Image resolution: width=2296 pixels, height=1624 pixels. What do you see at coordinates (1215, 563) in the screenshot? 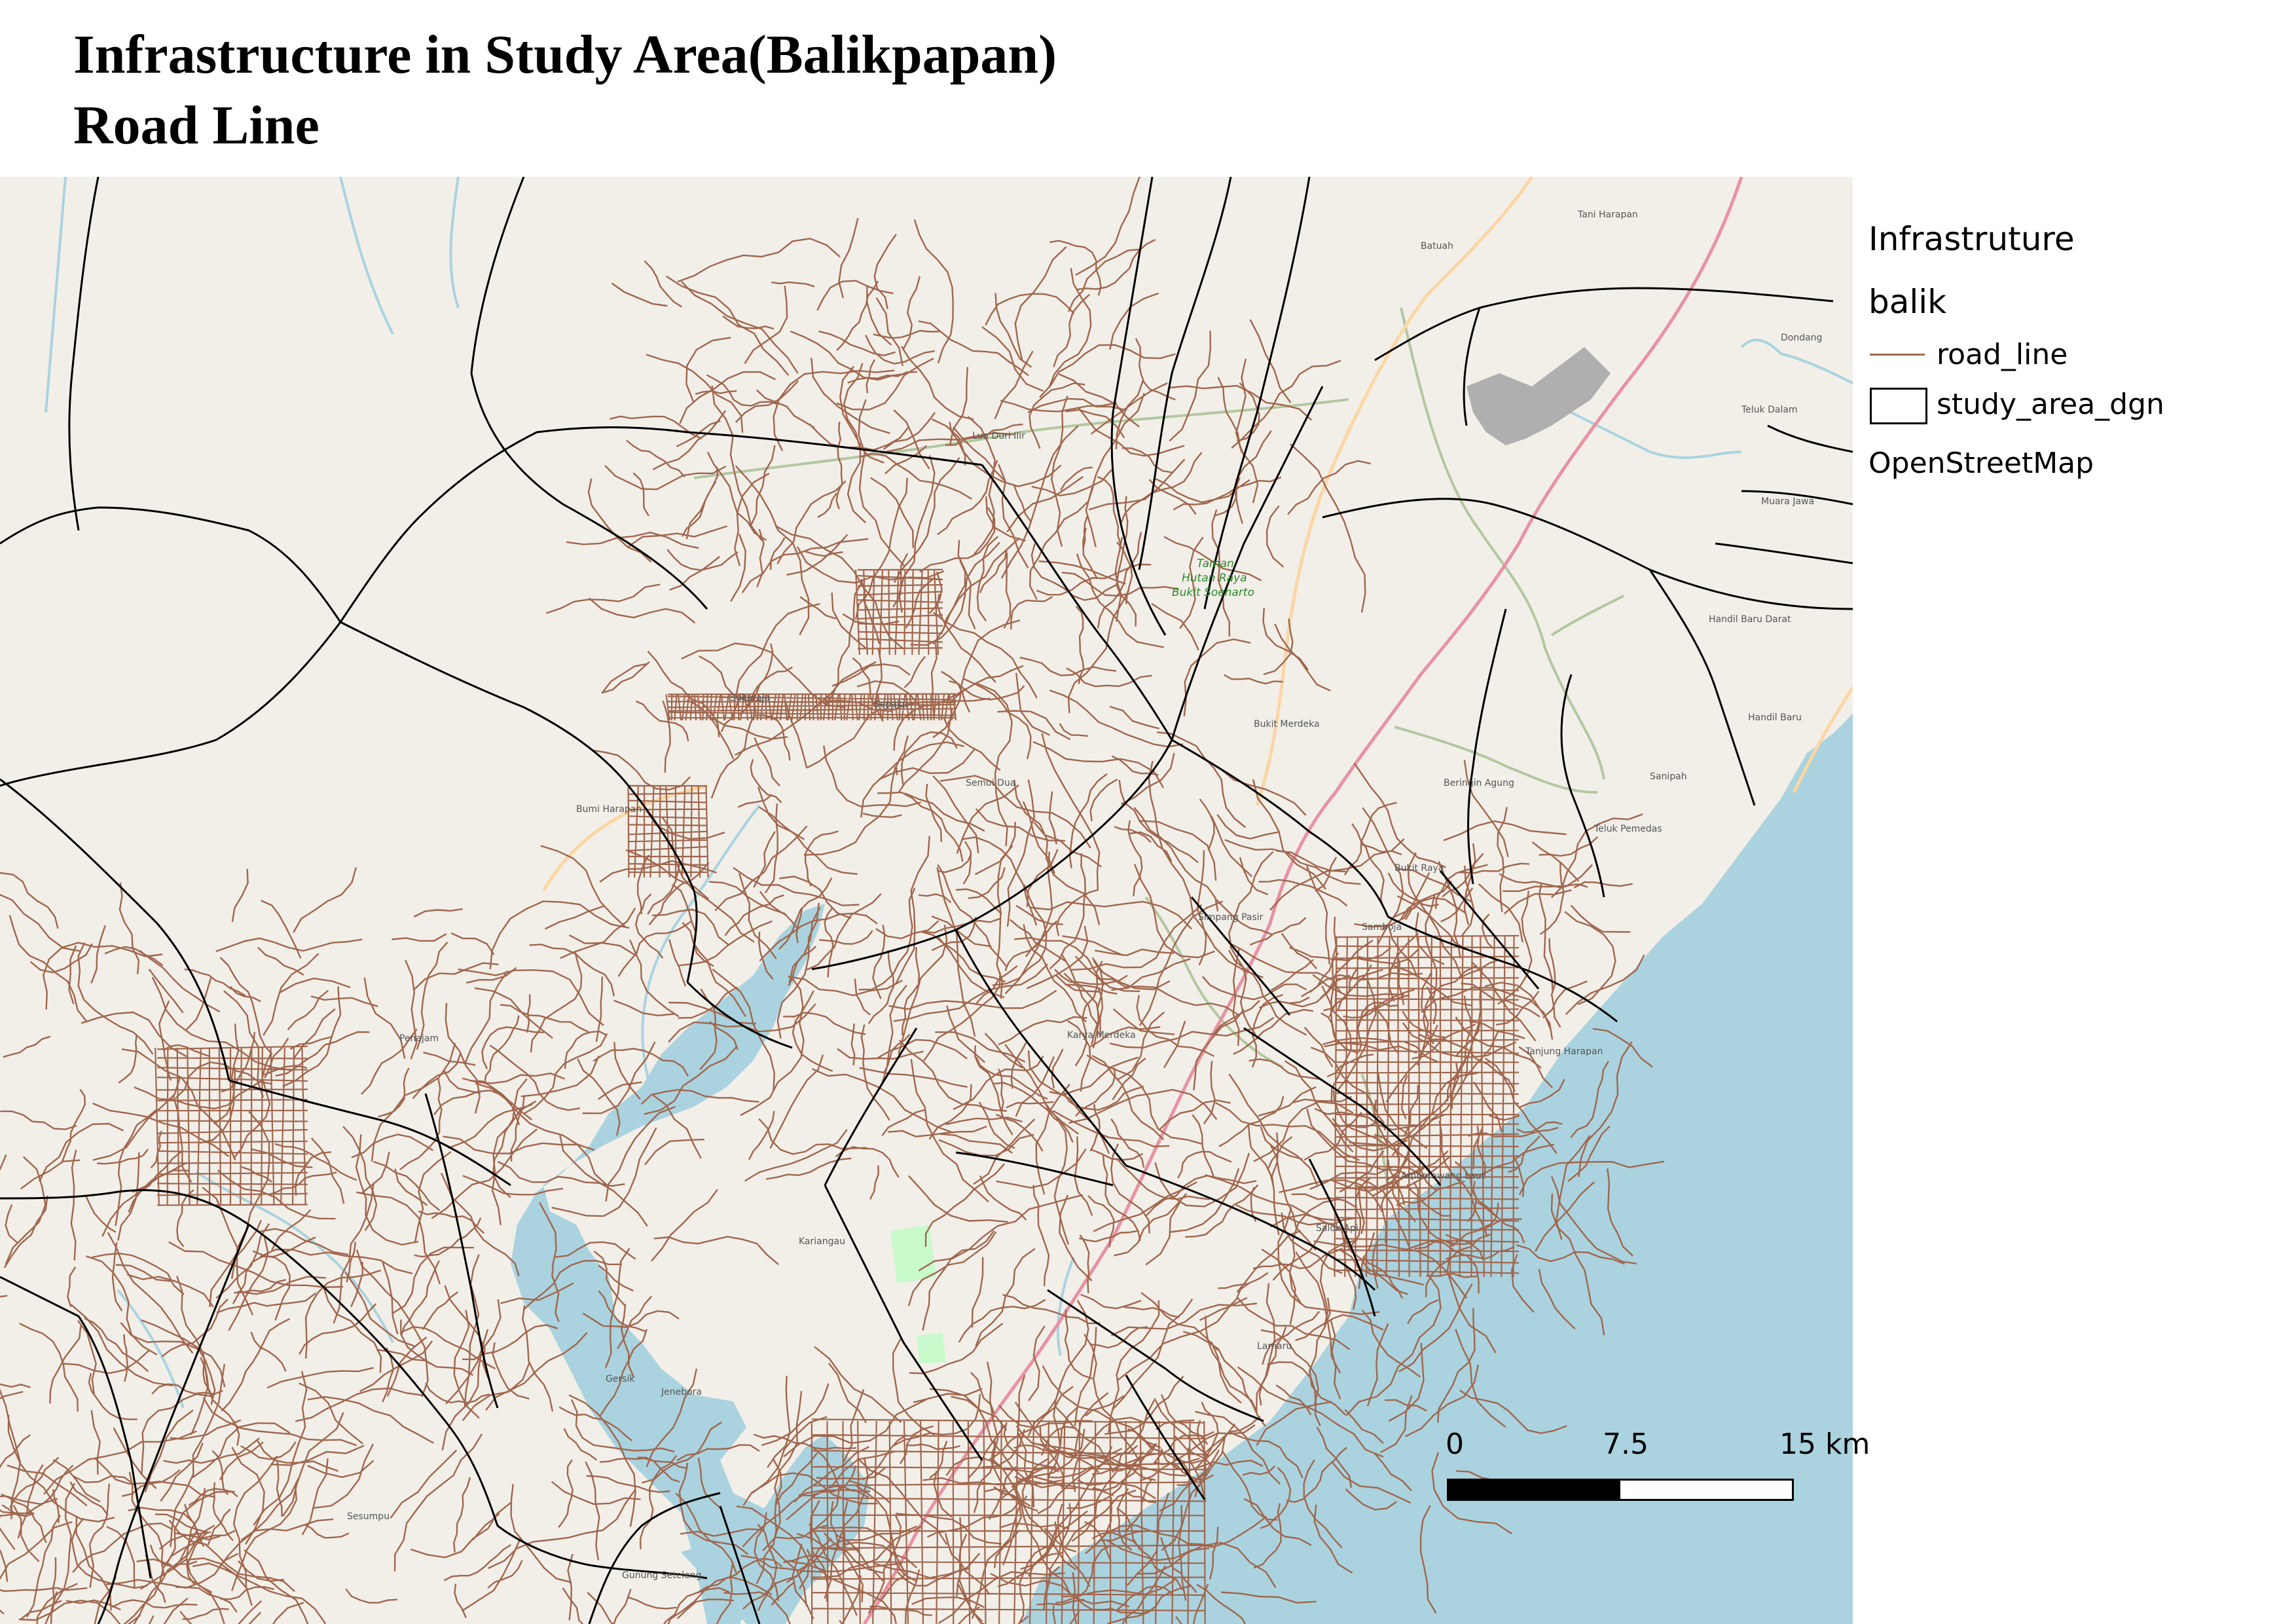
I see `park-label: Taman` at bounding box center [1215, 563].